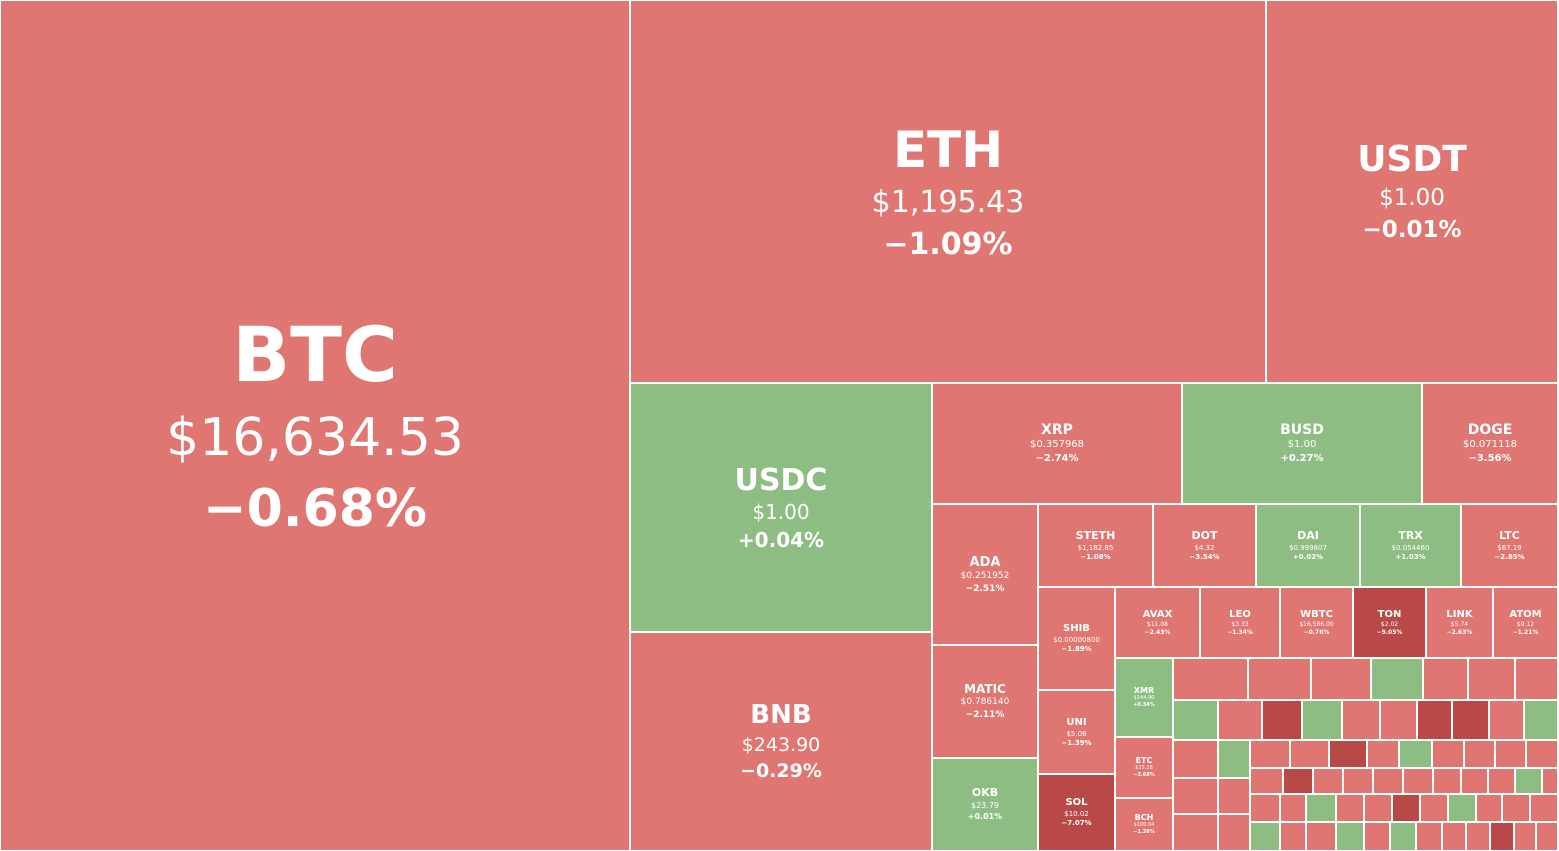  What do you see at coordinates (315, 355) in the screenshot?
I see `tile-symbol: BTC` at bounding box center [315, 355].